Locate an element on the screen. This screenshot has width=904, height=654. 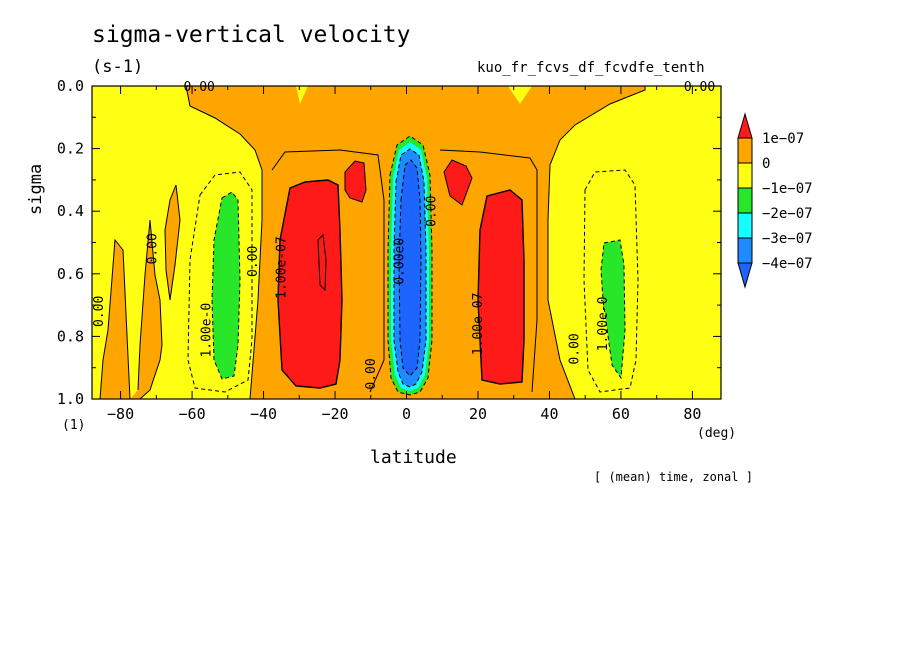
colorbar-bottom-arrow is located at coordinates (745, 275).